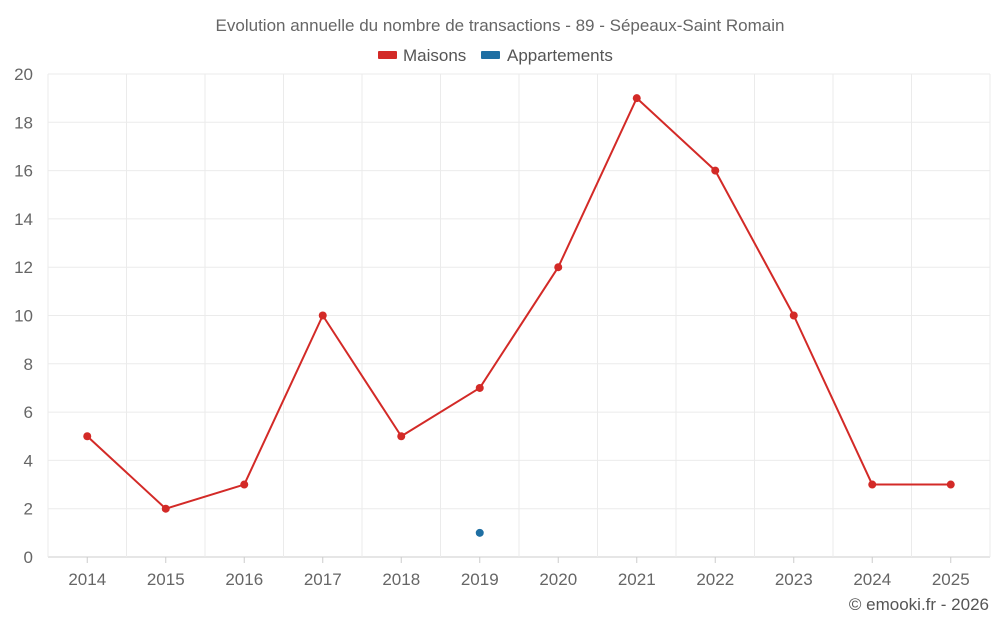 Image resolution: width=1000 pixels, height=625 pixels. What do you see at coordinates (479, 532) in the screenshot?
I see `data-point-appartements` at bounding box center [479, 532].